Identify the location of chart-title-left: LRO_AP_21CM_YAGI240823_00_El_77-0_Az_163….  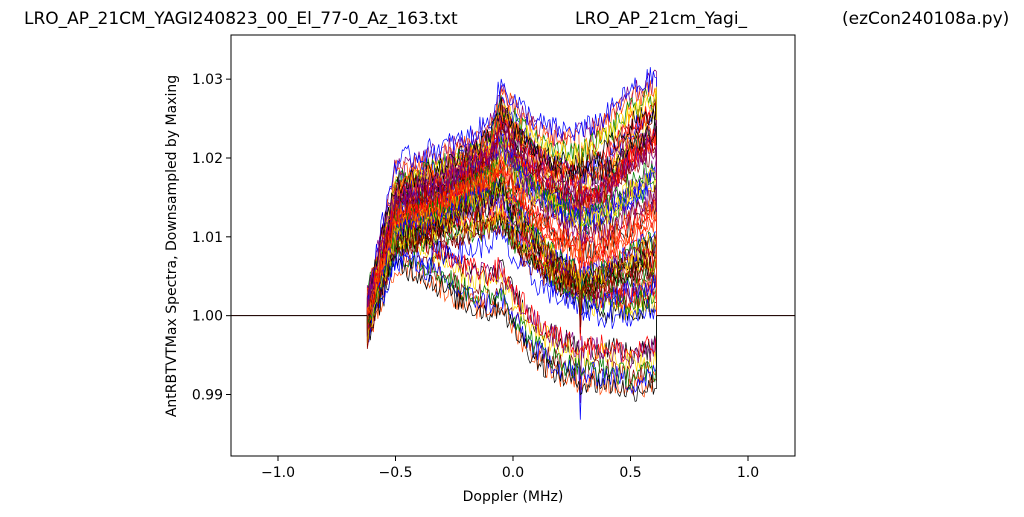
(241, 19).